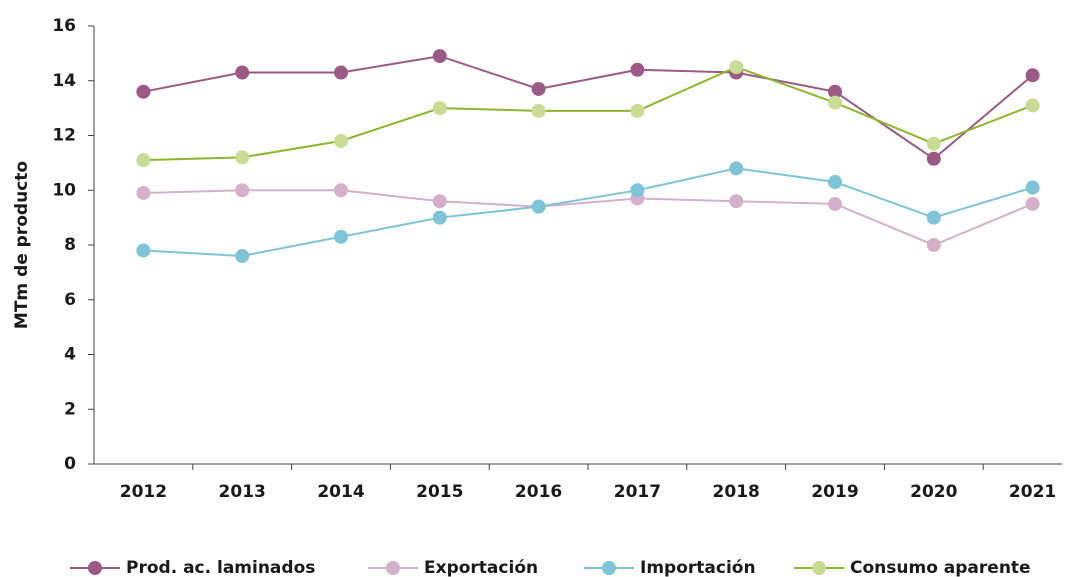  Describe the element at coordinates (834, 492) in the screenshot. I see `x-tick-label: 2019` at that location.